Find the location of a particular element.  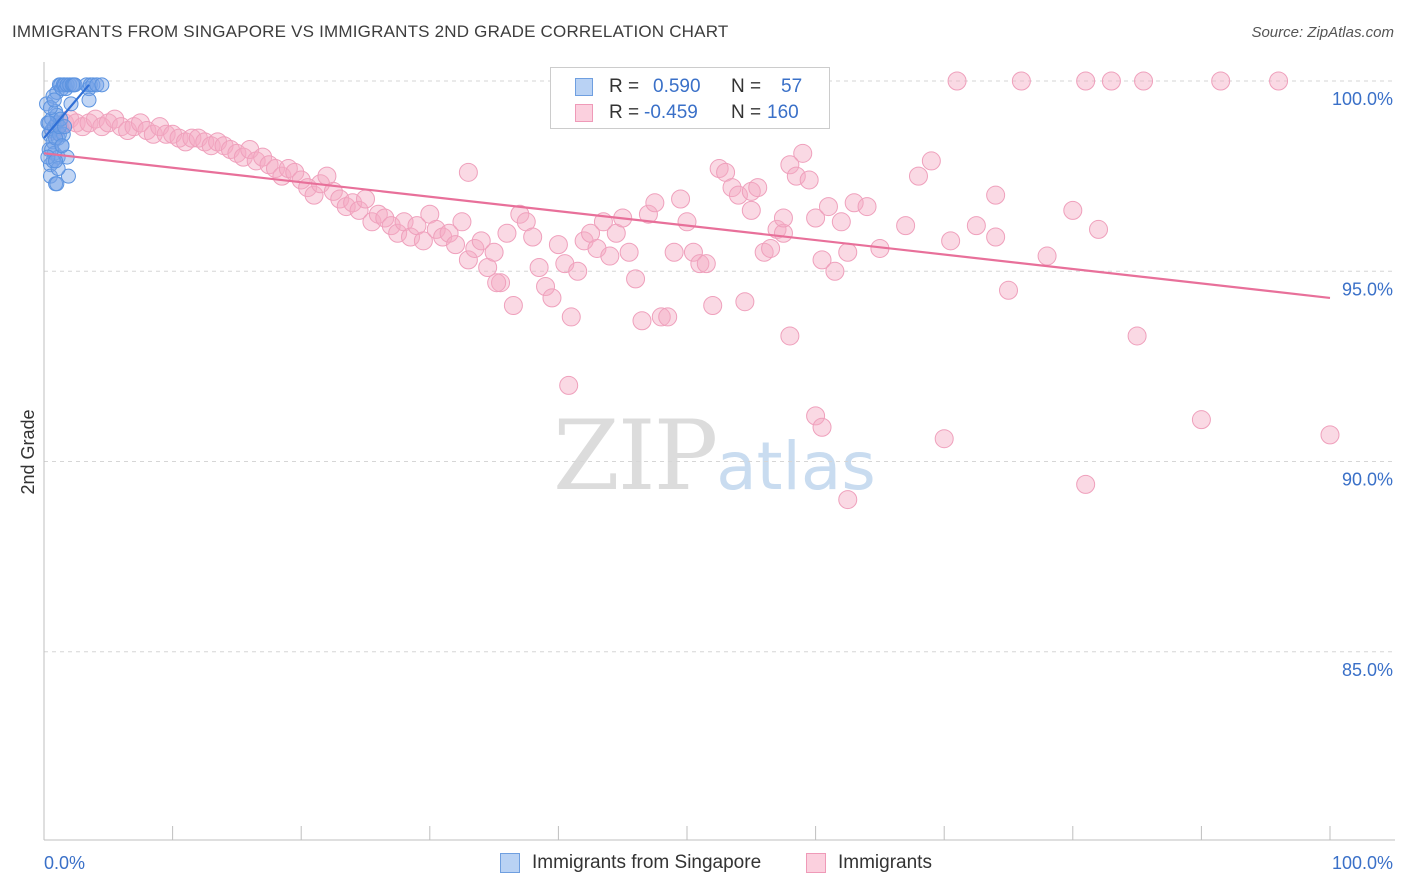

watermark-zip: ZIP is located at coordinates (635, 456).